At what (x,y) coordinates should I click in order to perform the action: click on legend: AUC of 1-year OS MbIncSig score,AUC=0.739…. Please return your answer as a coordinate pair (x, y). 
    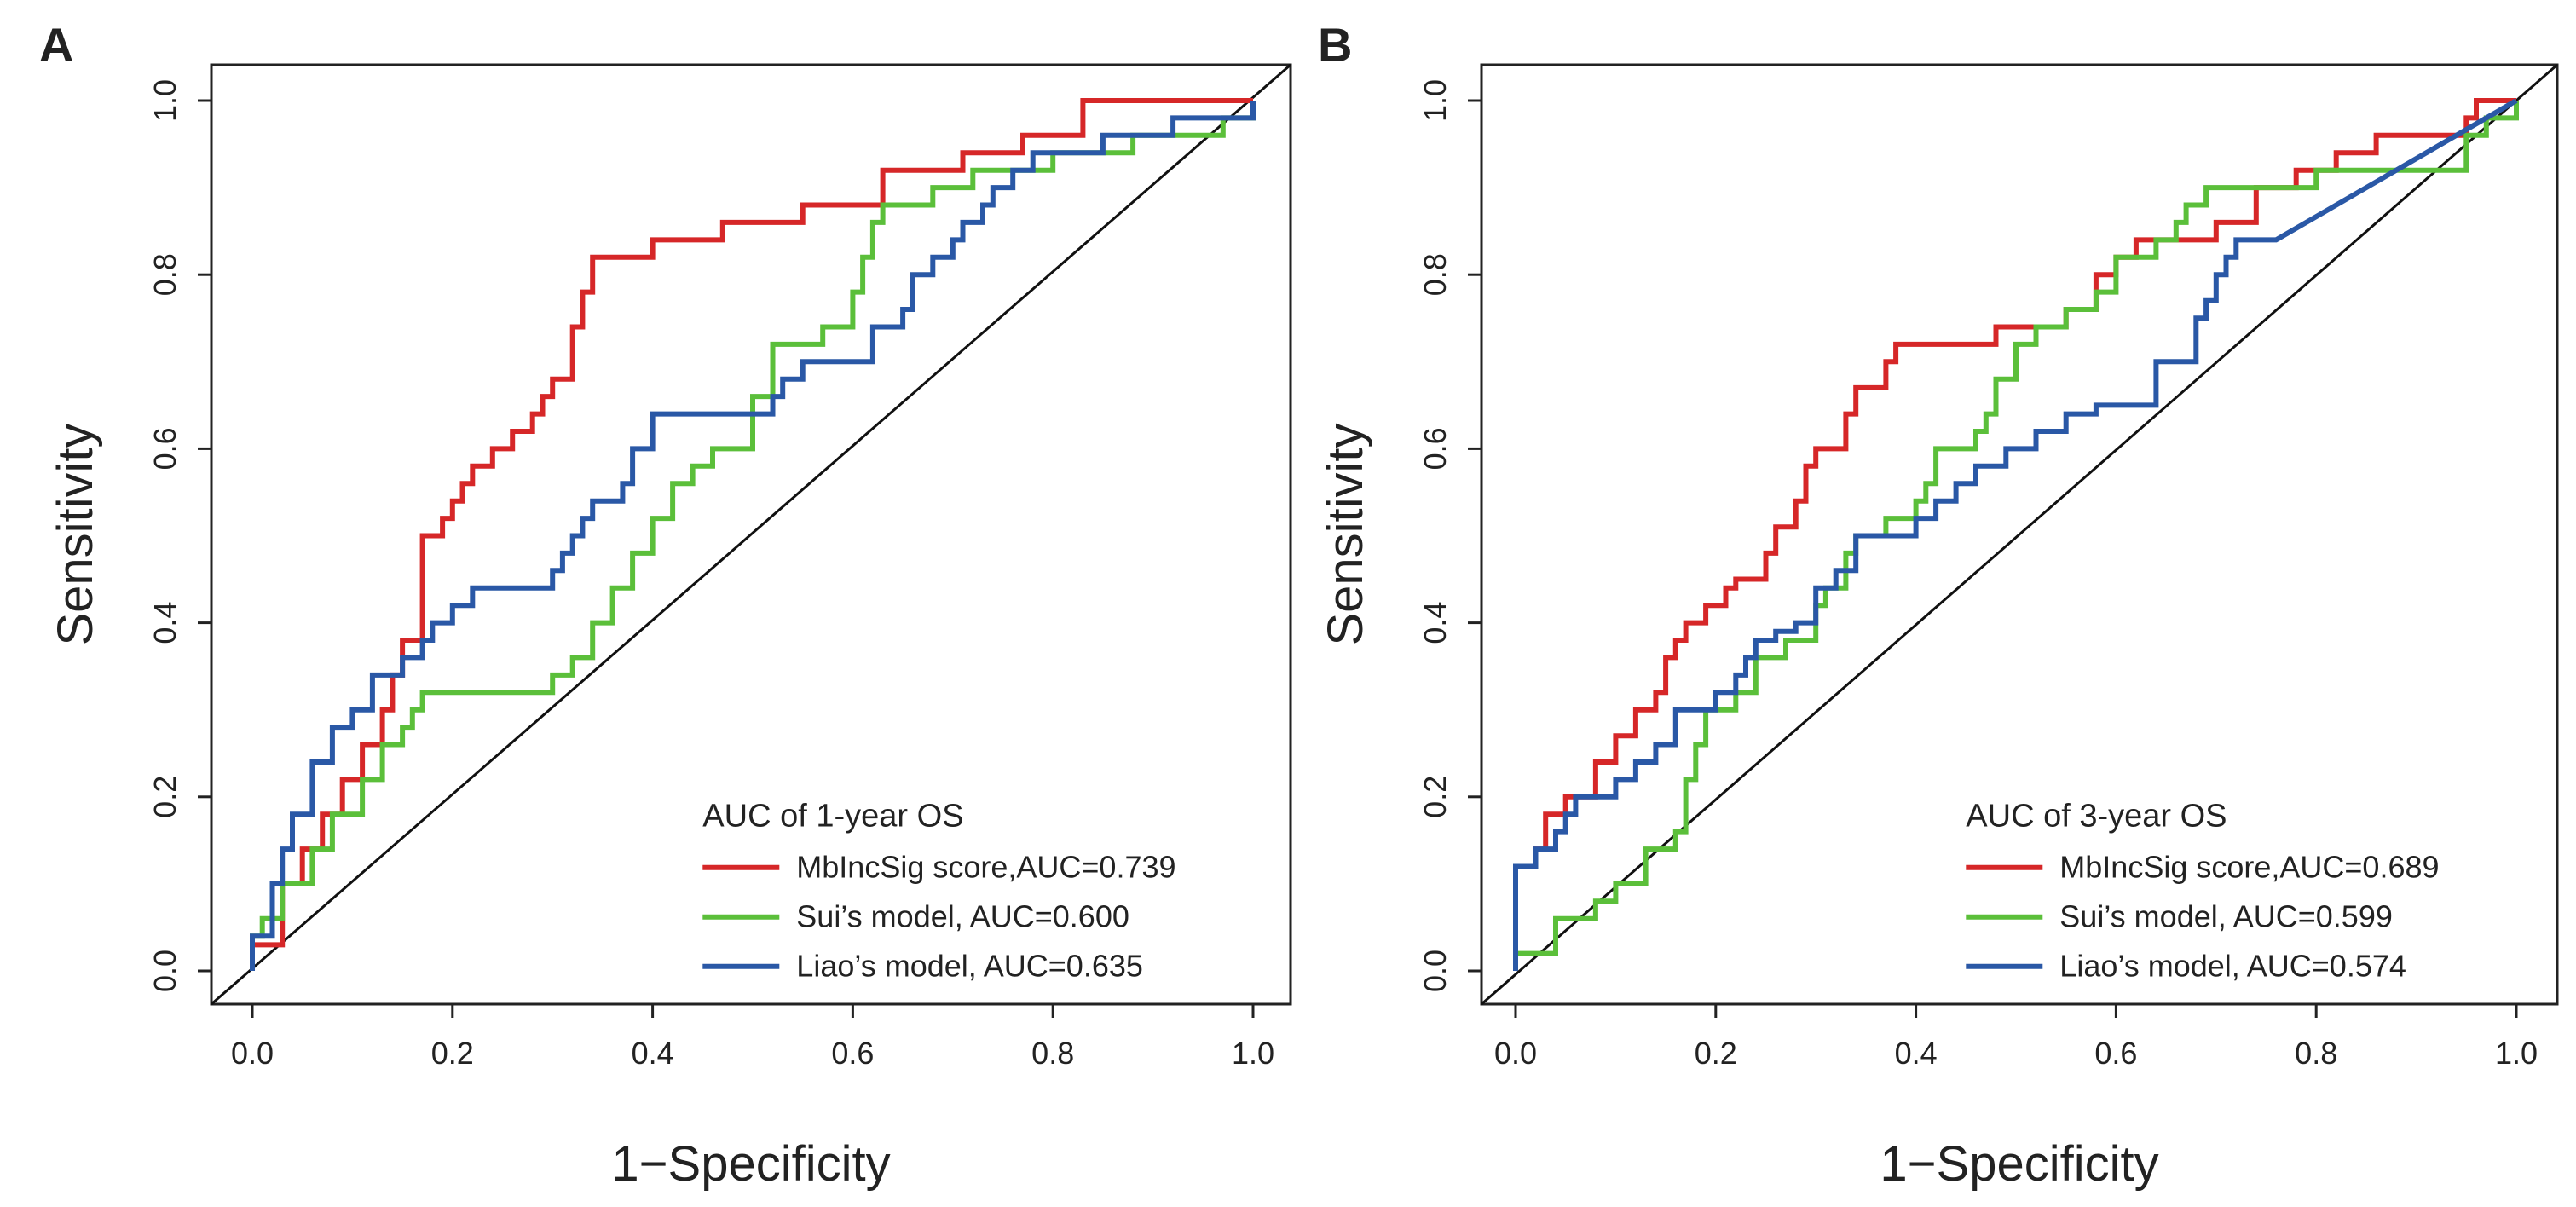
    Looking at the image, I should click on (939, 891).